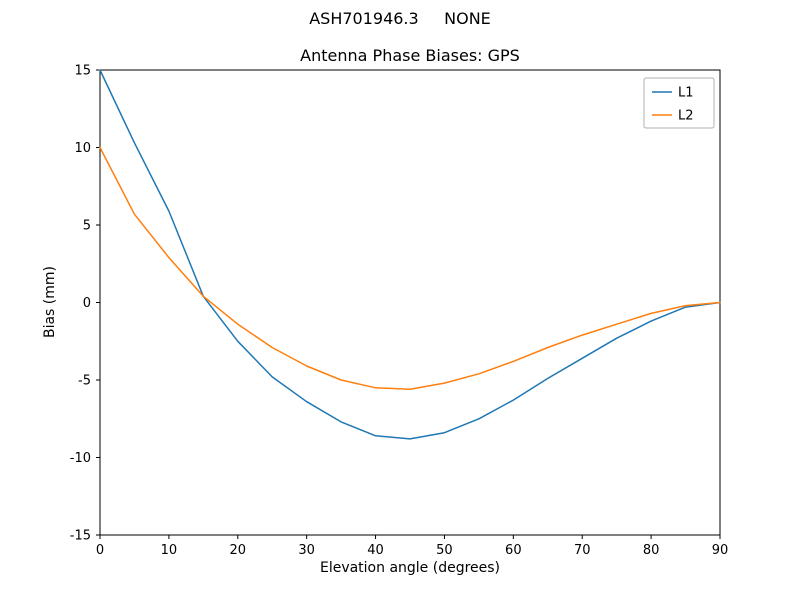  Describe the element at coordinates (651, 550) in the screenshot. I see `x-tick-label: 80` at that location.